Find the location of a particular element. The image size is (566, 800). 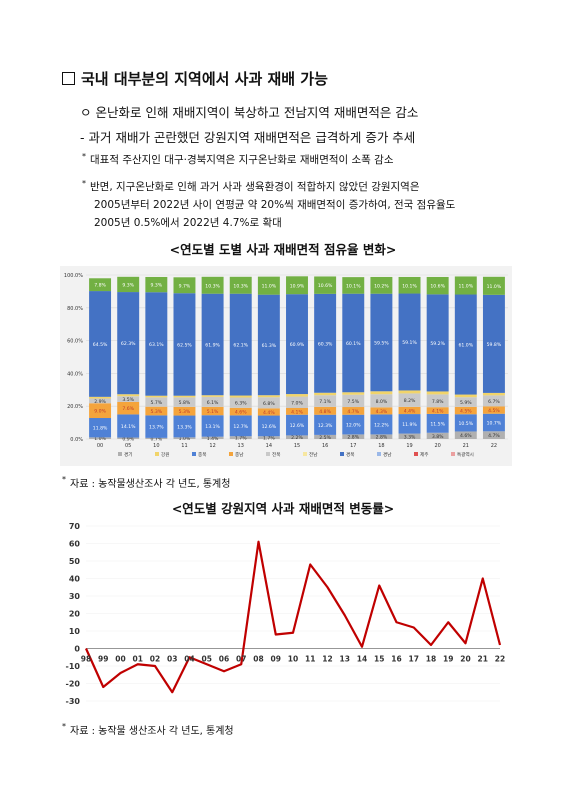

data-label: 9.0% is located at coordinates (100, 412).